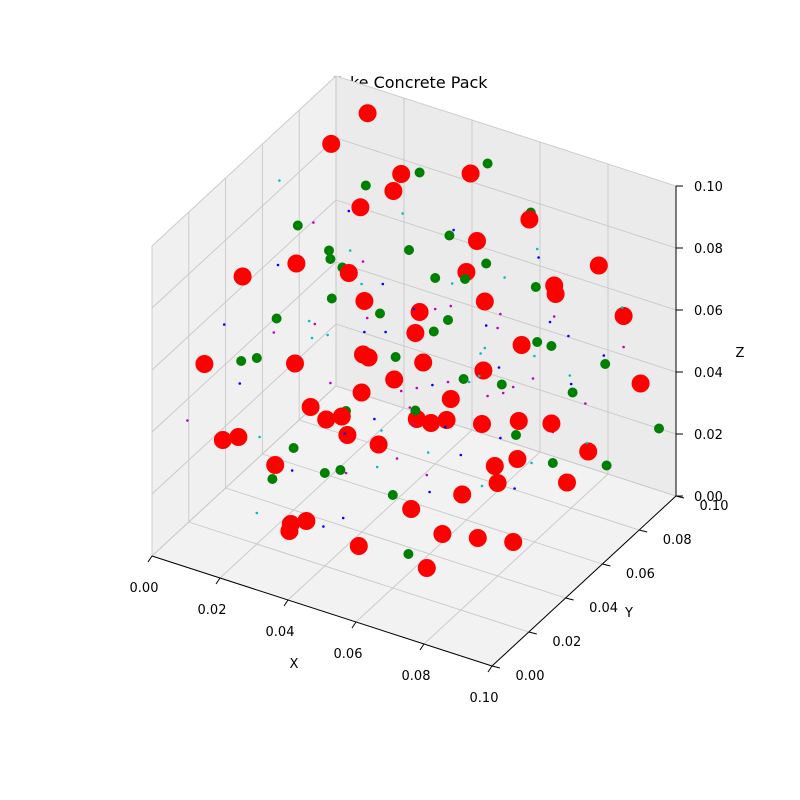 Image resolution: width=800 pixels, height=800 pixels. Describe the element at coordinates (516, 559) in the screenshot. I see `grid-line-x-floor` at that location.